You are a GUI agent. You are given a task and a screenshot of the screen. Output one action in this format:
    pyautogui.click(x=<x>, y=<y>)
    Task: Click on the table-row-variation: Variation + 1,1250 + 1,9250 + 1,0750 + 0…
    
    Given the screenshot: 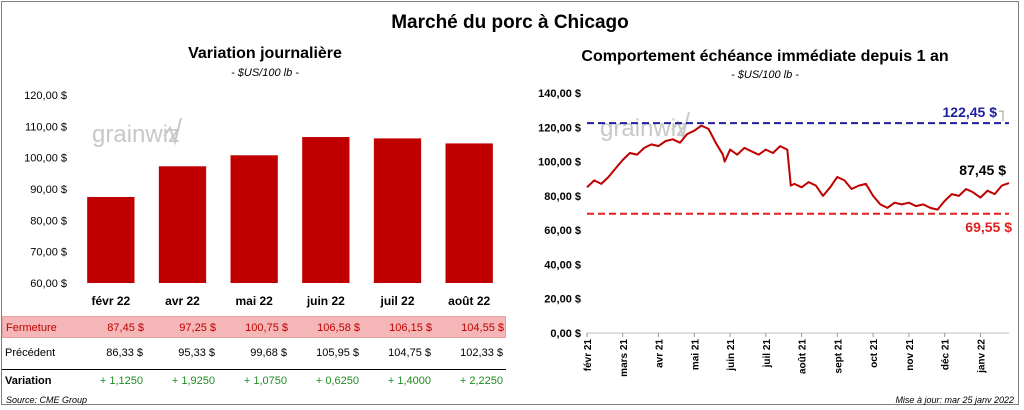 What is the action you would take?
    pyautogui.click(x=254, y=380)
    